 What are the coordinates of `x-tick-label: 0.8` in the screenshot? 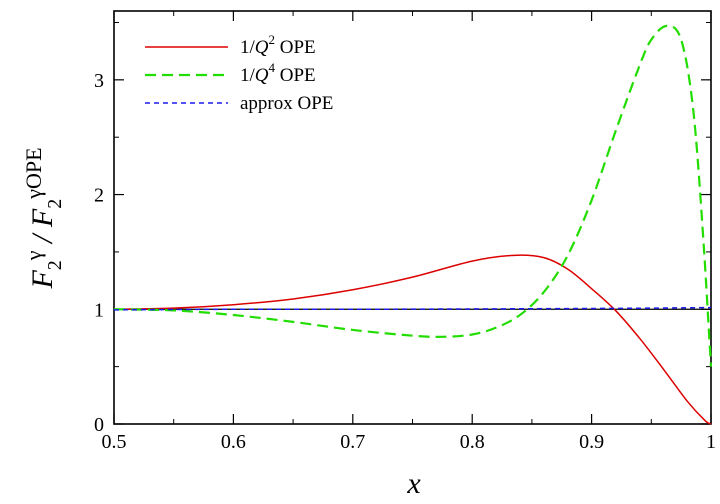 It's located at (472, 442).